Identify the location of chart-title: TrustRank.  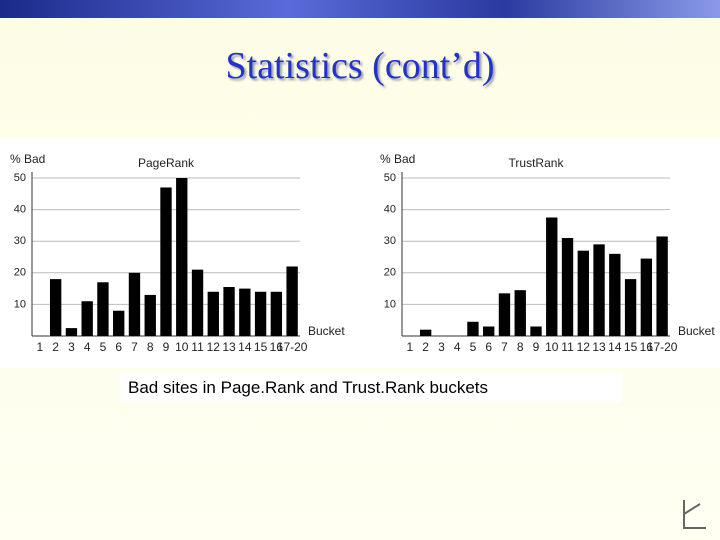
(537, 163).